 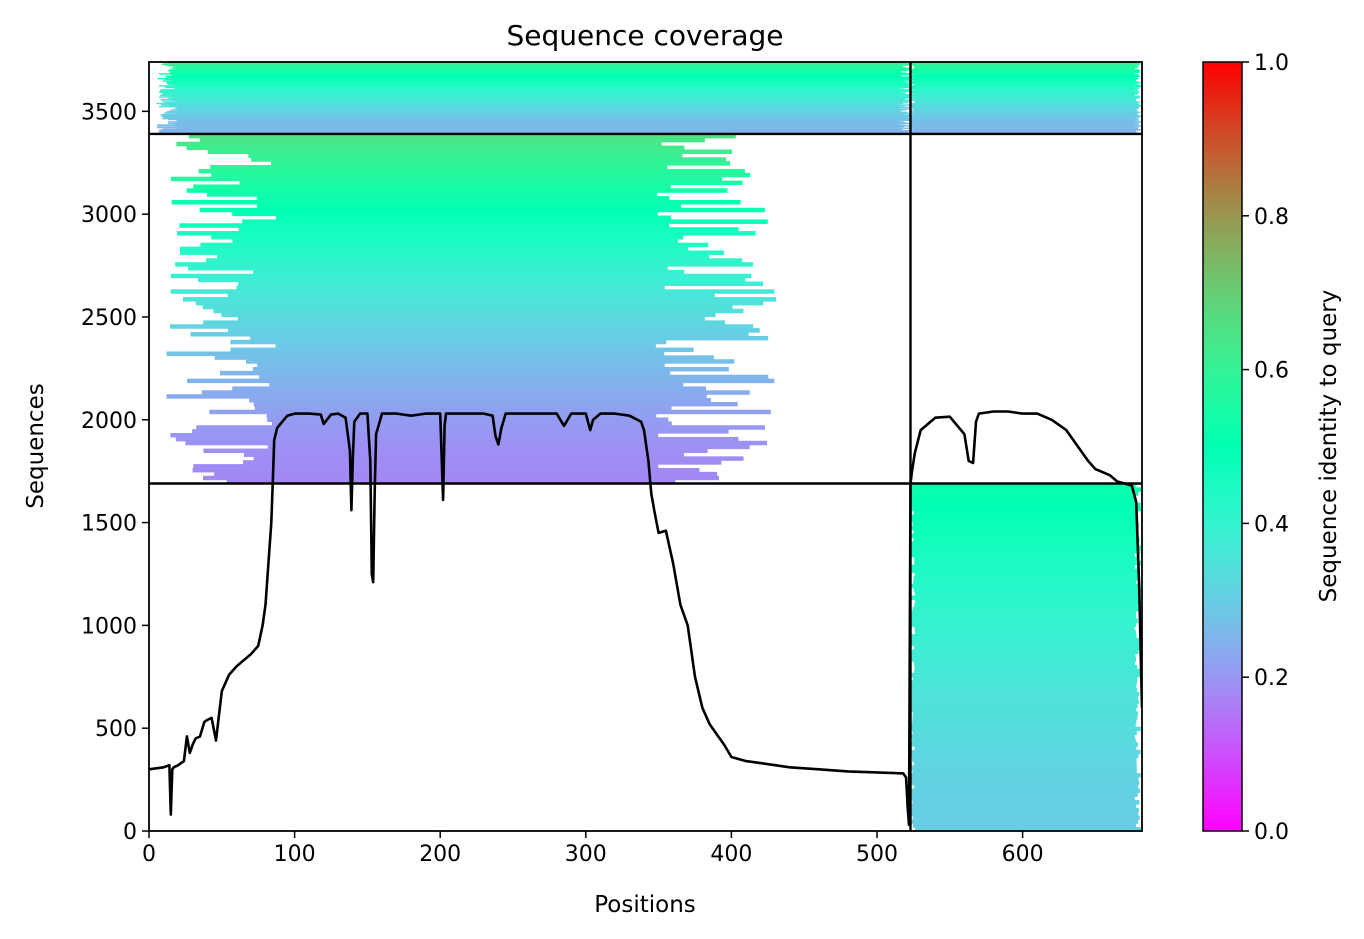 What do you see at coordinates (36, 445) in the screenshot?
I see `y-axis-label: Sequences` at bounding box center [36, 445].